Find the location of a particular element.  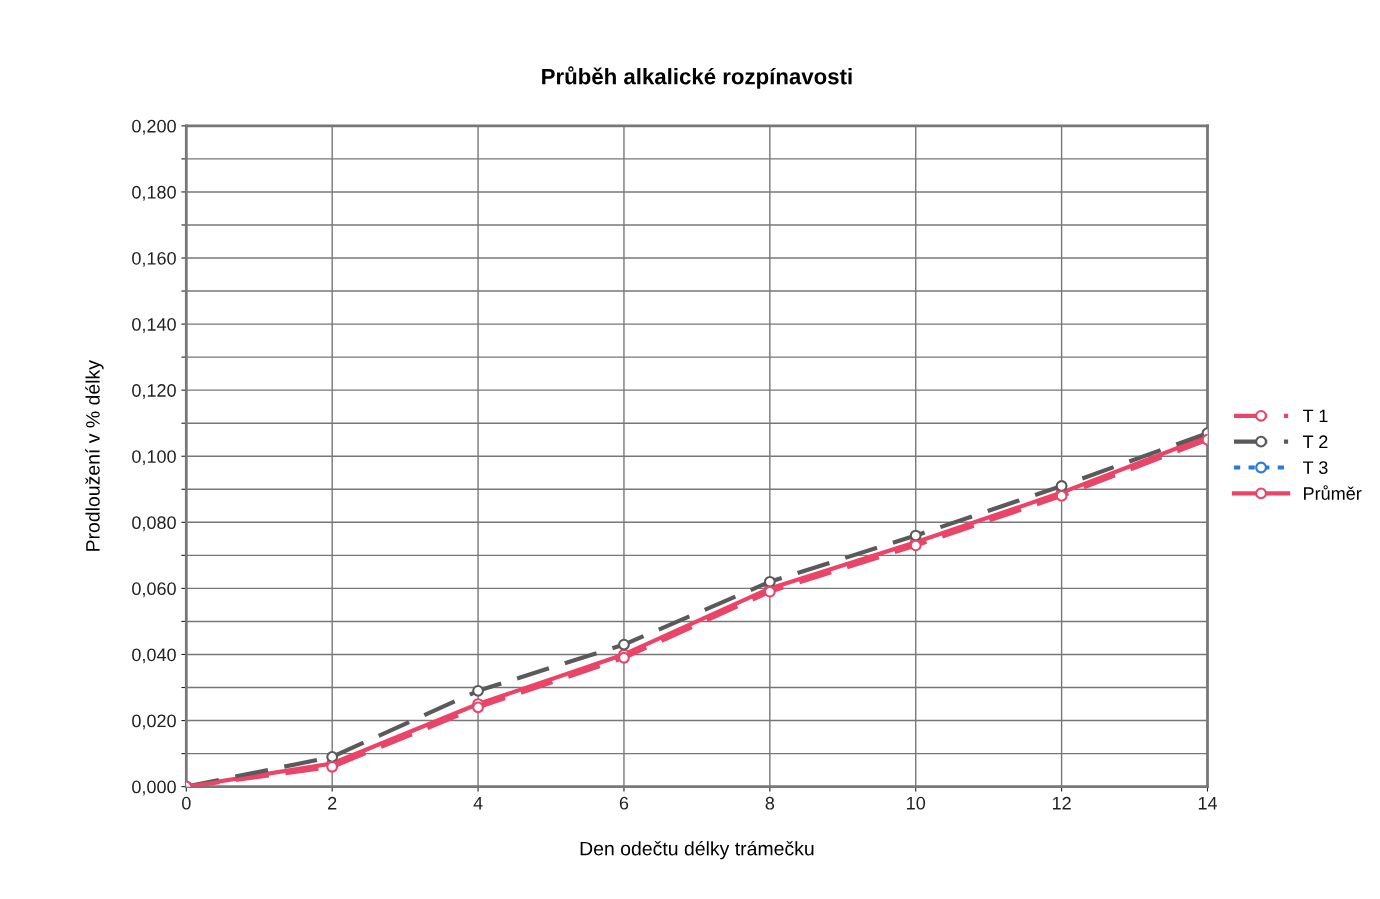

x-tick-label: 4 is located at coordinates (478, 803).